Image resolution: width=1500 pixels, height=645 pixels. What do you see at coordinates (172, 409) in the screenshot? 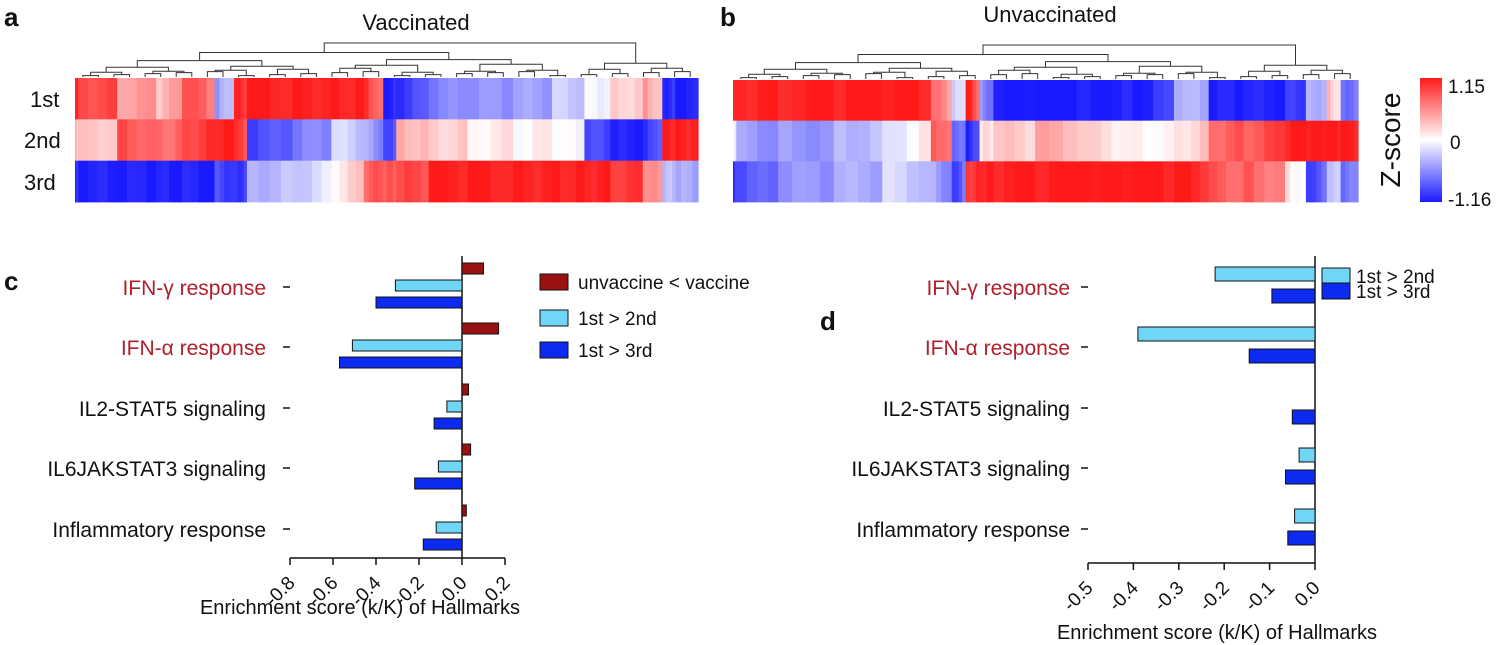
I see `bar-chart-c-category-label: IL2-STAT5 signaling` at bounding box center [172, 409].